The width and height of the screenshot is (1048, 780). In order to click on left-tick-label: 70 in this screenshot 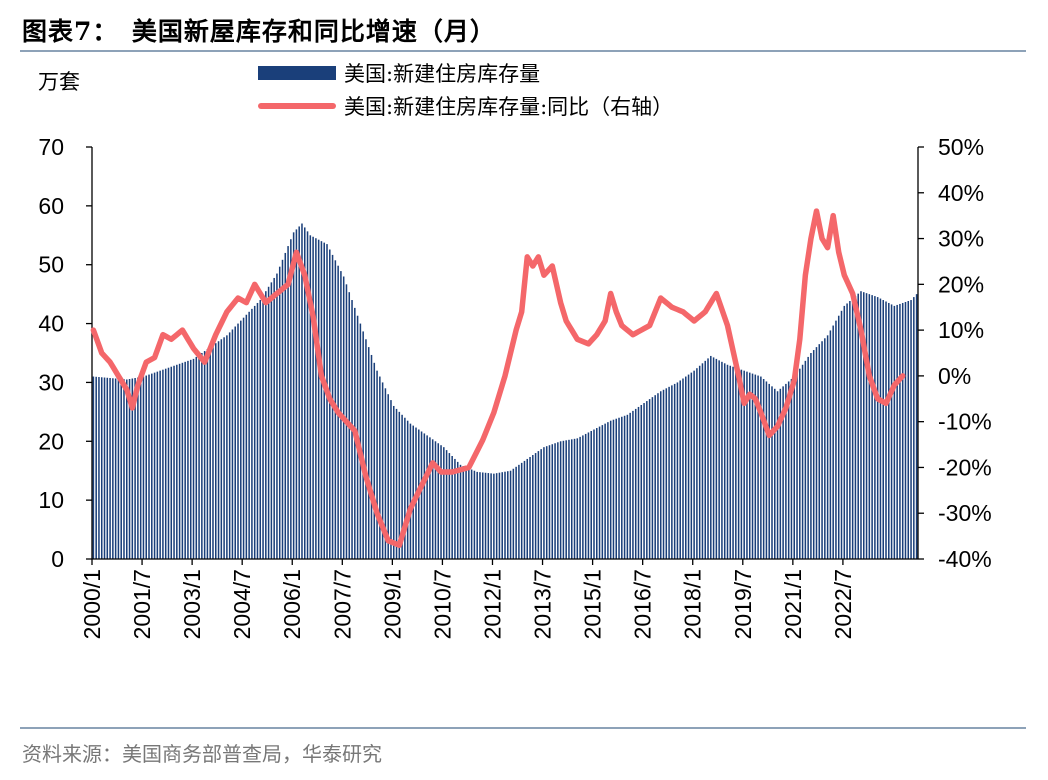, I will do `click(51, 147)`.